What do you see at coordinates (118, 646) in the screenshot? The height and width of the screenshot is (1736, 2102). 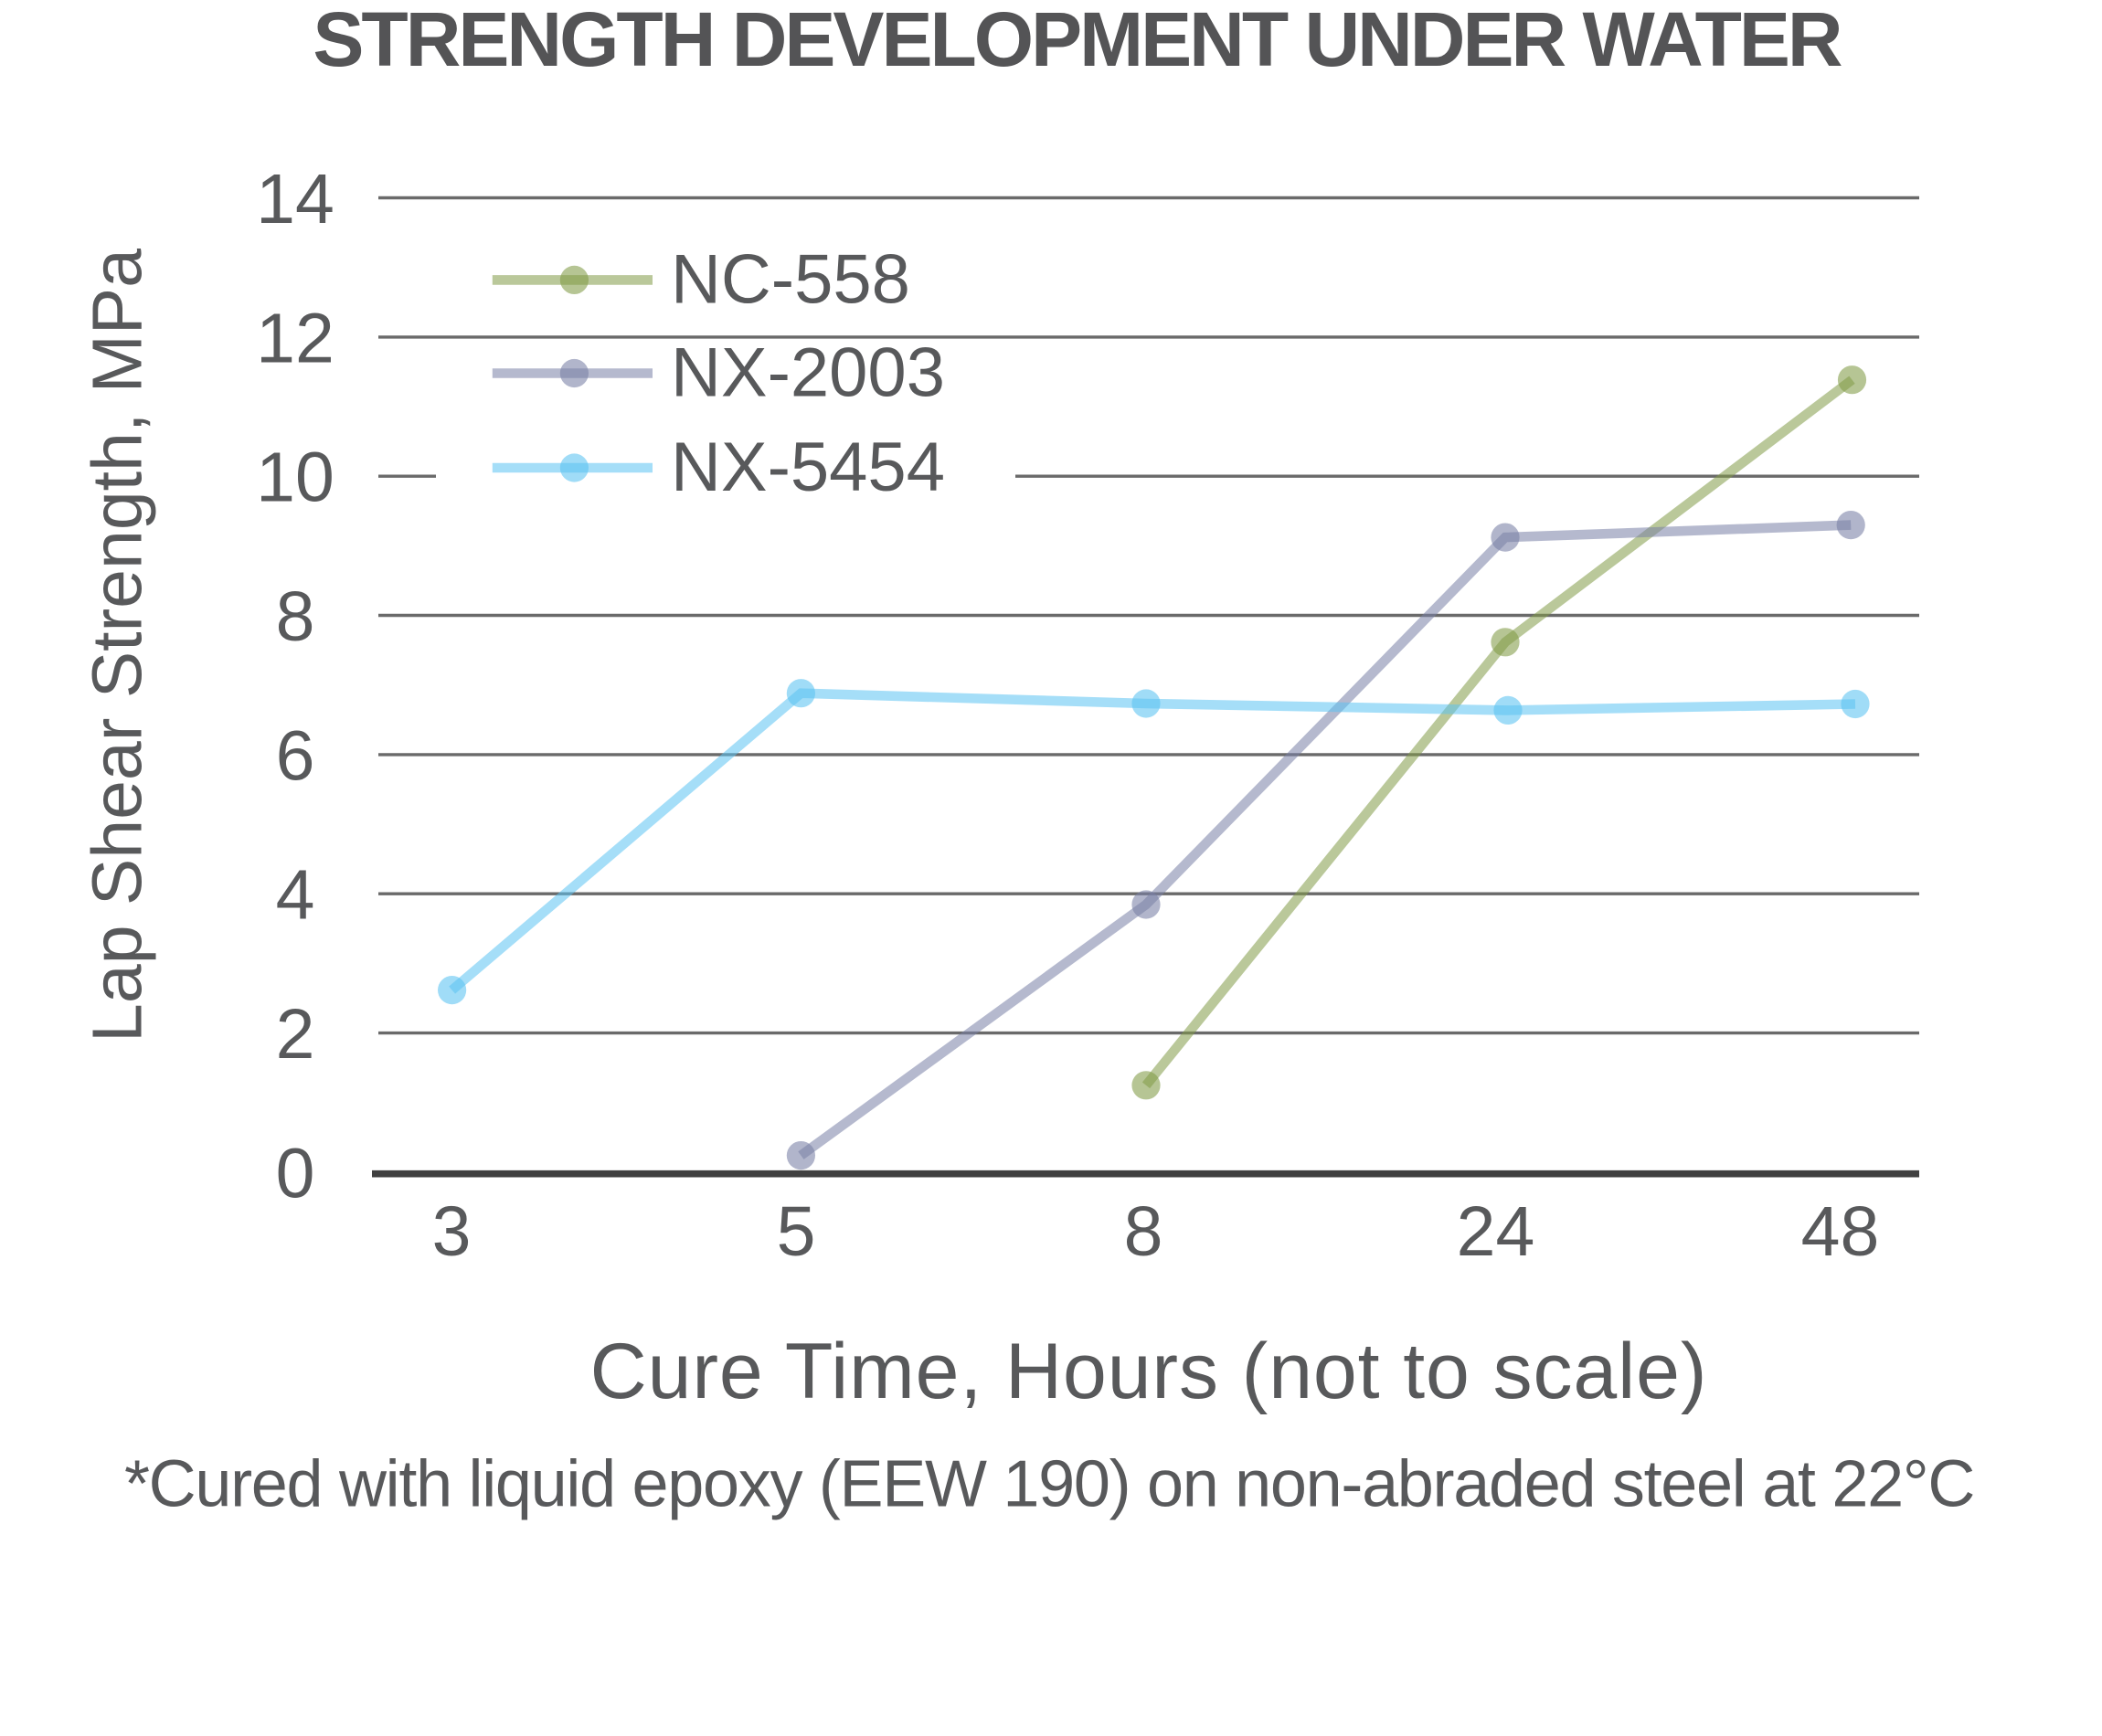 I see `svg-text: Lap Shear Strength, MPa` at bounding box center [118, 646].